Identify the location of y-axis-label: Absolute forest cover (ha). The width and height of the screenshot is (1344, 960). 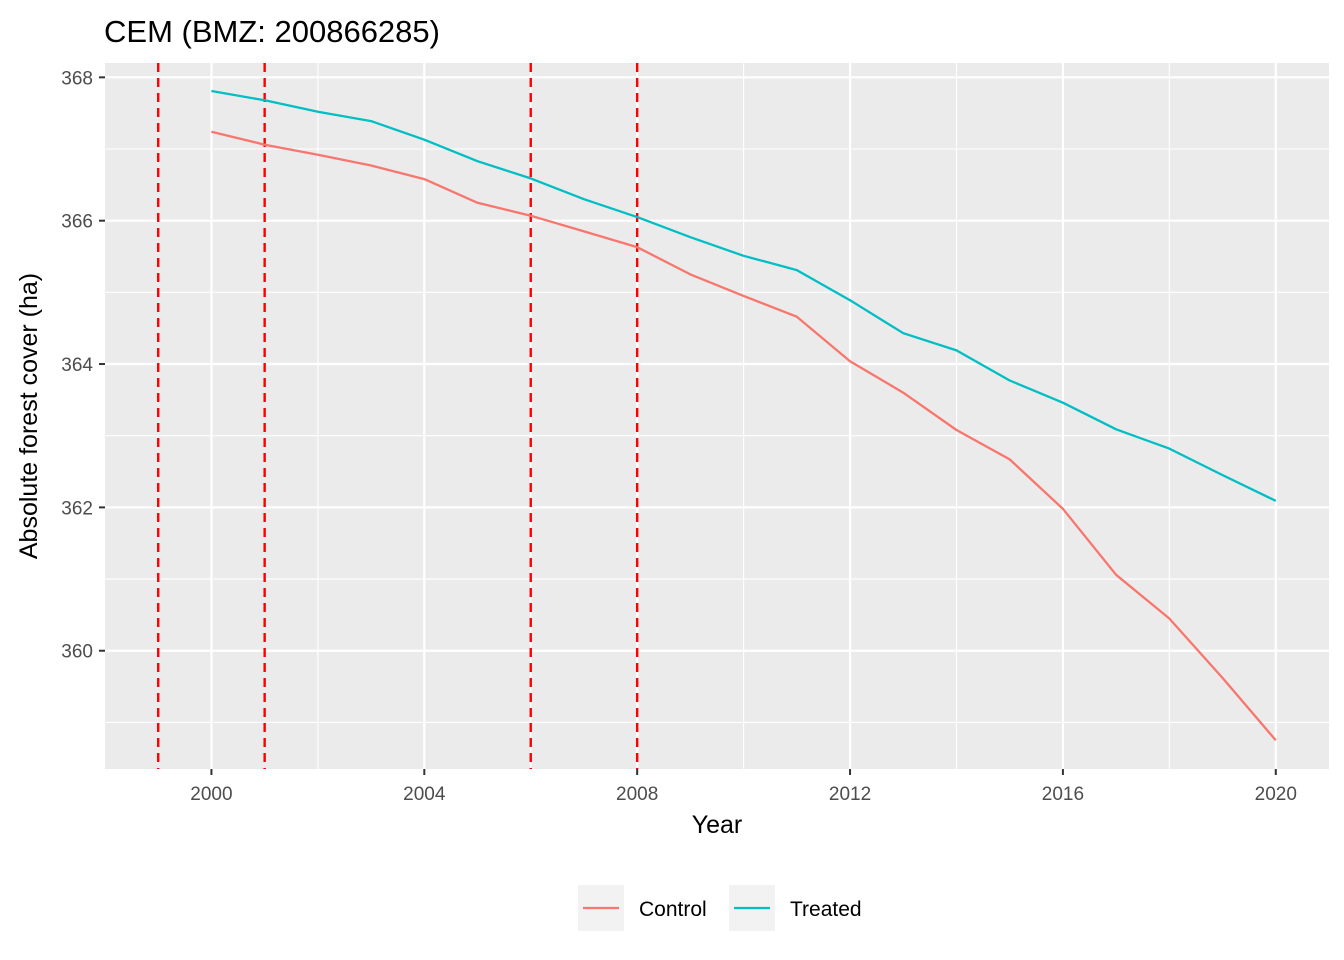
(29, 416).